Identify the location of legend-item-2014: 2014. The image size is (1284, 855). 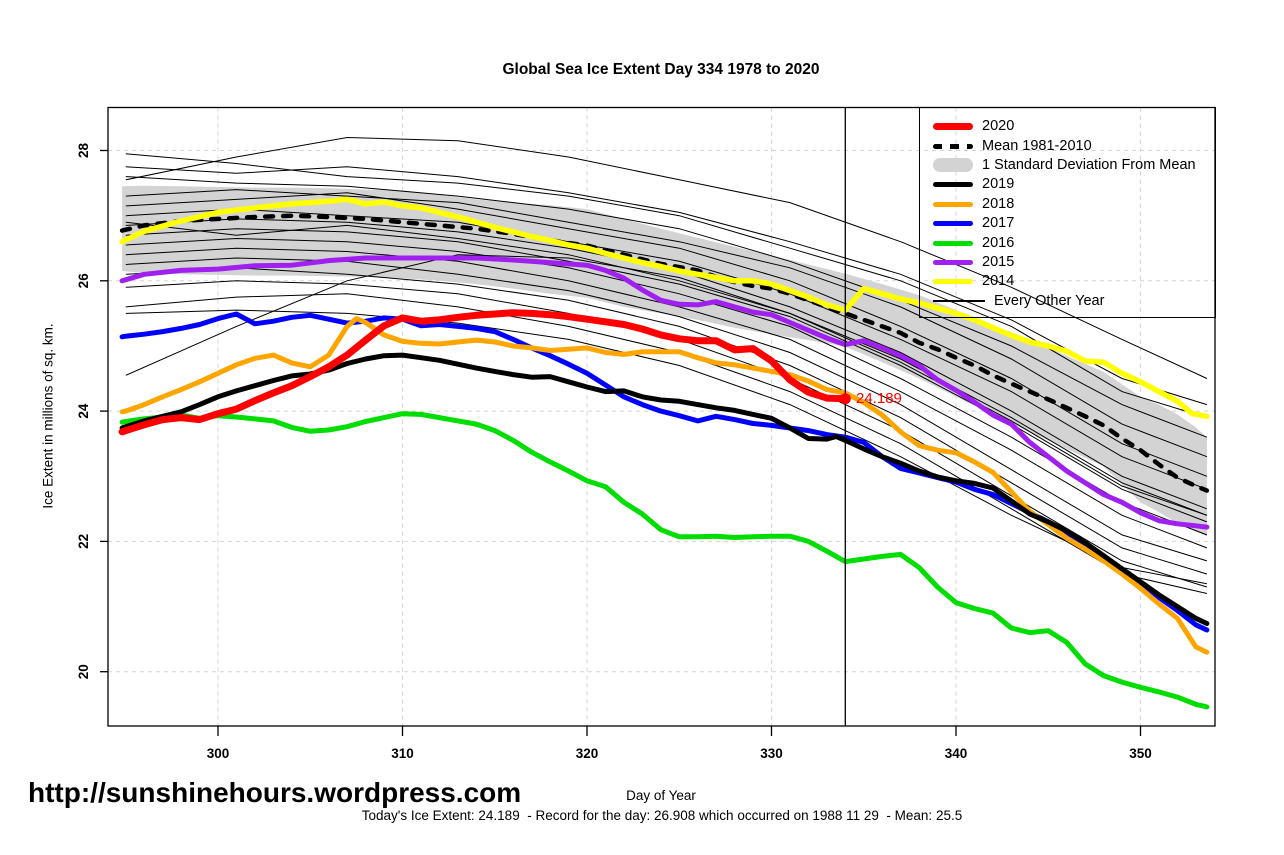
(1067, 281).